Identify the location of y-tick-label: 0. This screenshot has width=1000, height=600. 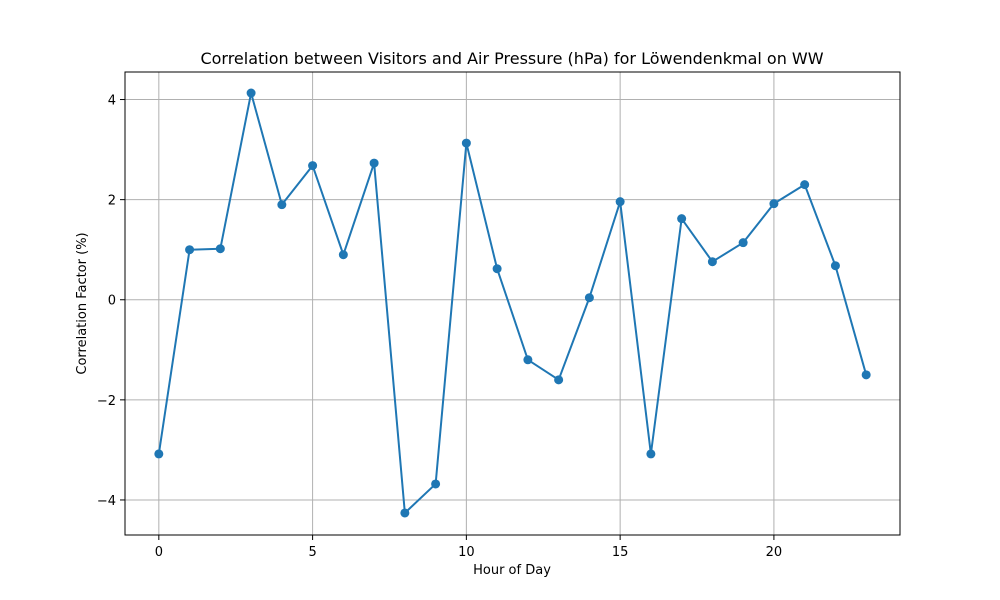
(112, 301).